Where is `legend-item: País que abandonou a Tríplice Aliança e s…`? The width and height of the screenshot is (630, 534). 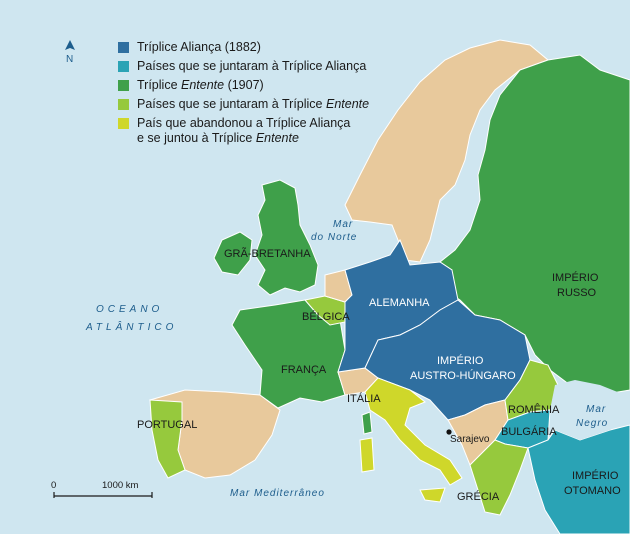
legend-item: País que abandonou a Tríplice Aliança e s… is located at coordinates (263, 131).